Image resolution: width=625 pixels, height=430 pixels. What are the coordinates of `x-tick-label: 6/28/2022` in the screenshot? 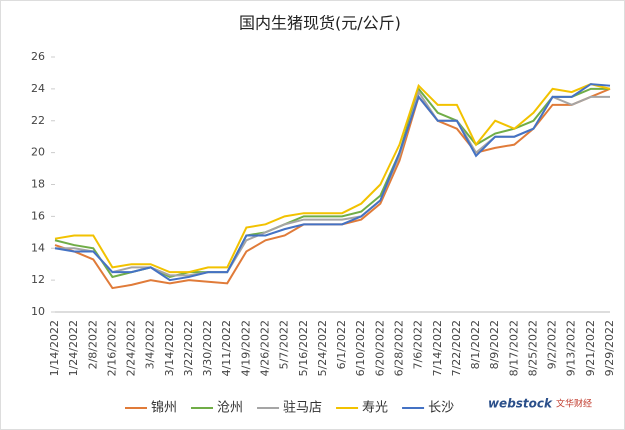 It's located at (398, 348).